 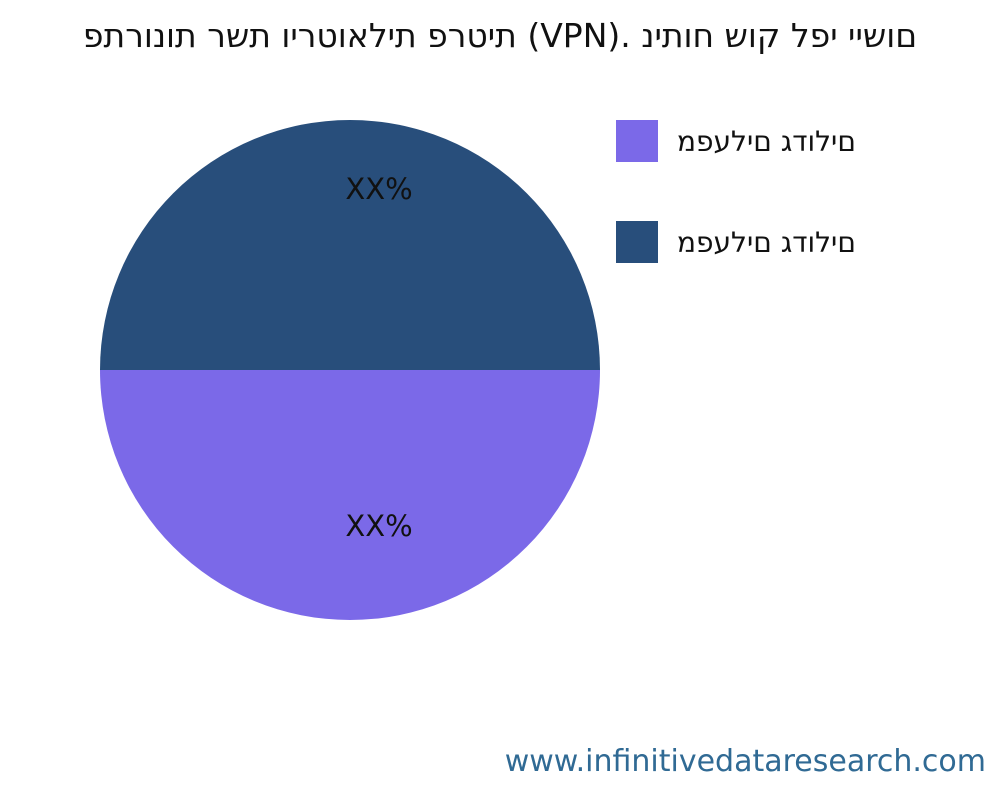 What do you see at coordinates (637, 242) in the screenshot?
I see `legend-swatch-navy` at bounding box center [637, 242].